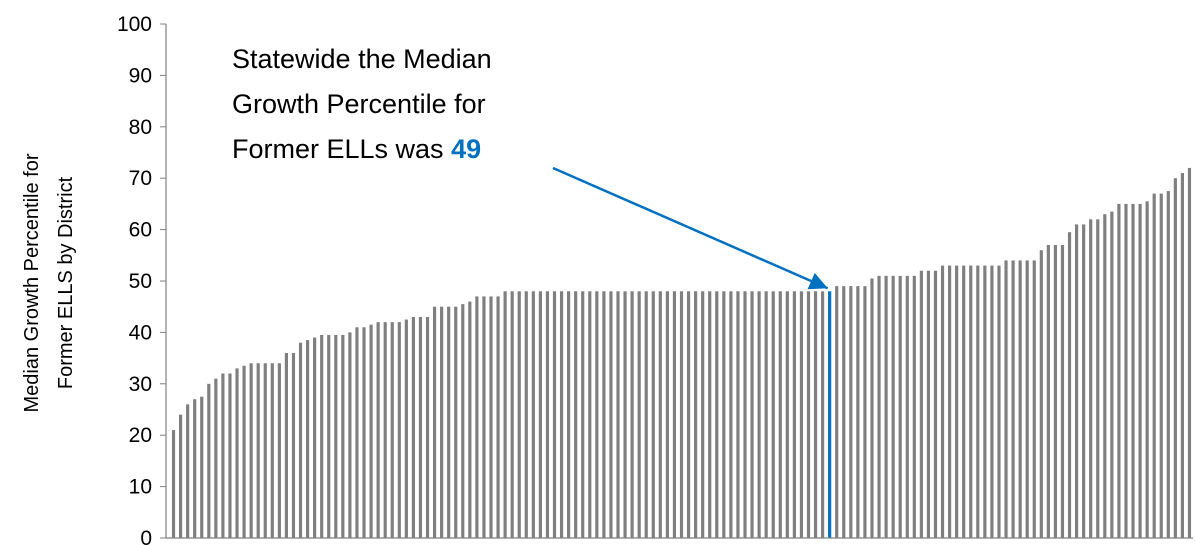 The height and width of the screenshot is (545, 1195). What do you see at coordinates (690, 228) in the screenshot?
I see `annotation-arrow-line` at bounding box center [690, 228].